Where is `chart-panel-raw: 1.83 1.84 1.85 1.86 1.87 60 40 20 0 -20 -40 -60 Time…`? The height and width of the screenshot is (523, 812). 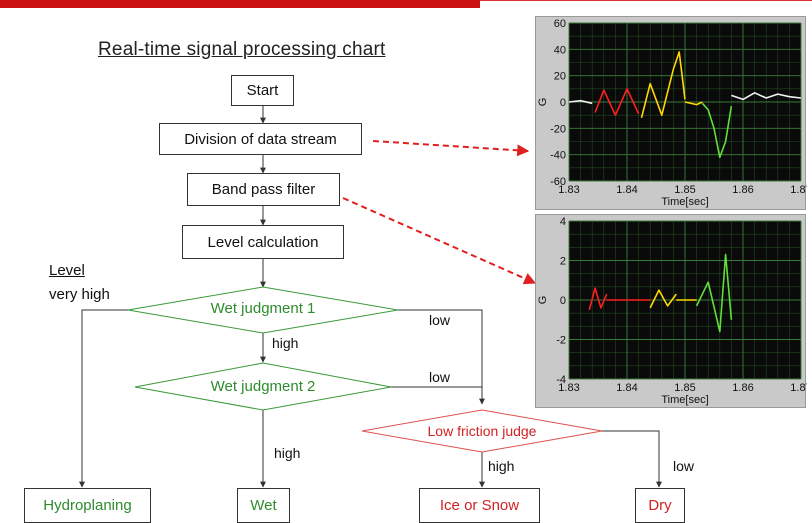
chart-panel-raw: 1.83 1.84 1.85 1.86 1.87 60 40 20 0 -20 -40 -60 Time… is located at coordinates (671, 113).